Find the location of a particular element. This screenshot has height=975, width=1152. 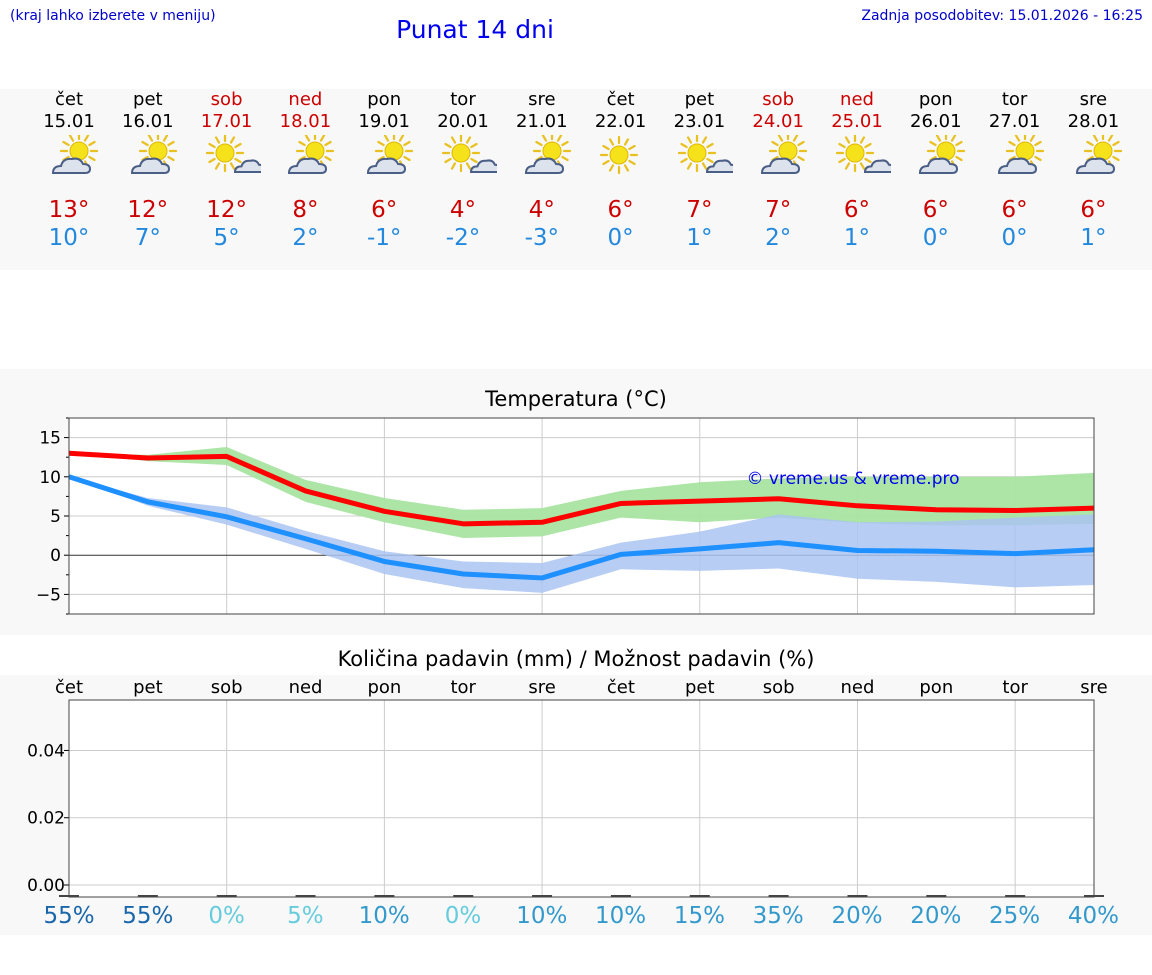

temp-min: -2° is located at coordinates (463, 238).